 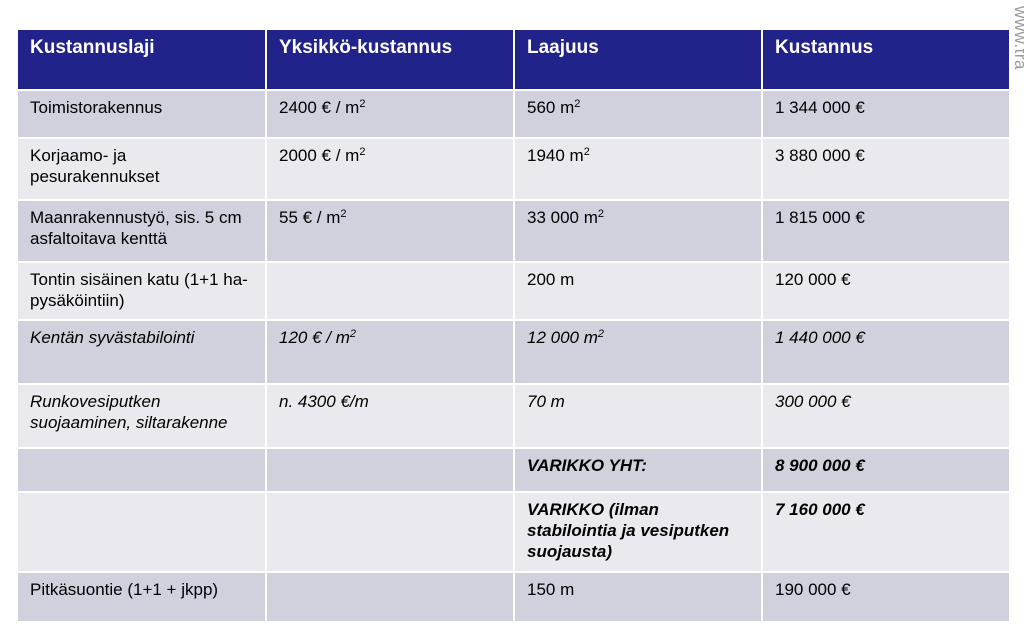 I want to click on table-row: VARIKKO YHT: 8 900 000 €, so click(x=513, y=470).